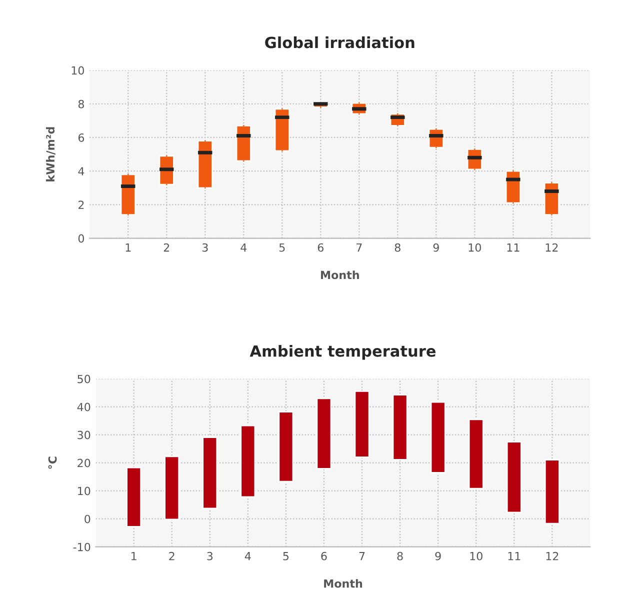 The image size is (618, 611). I want to click on y-tick-label: 4, so click(81, 171).